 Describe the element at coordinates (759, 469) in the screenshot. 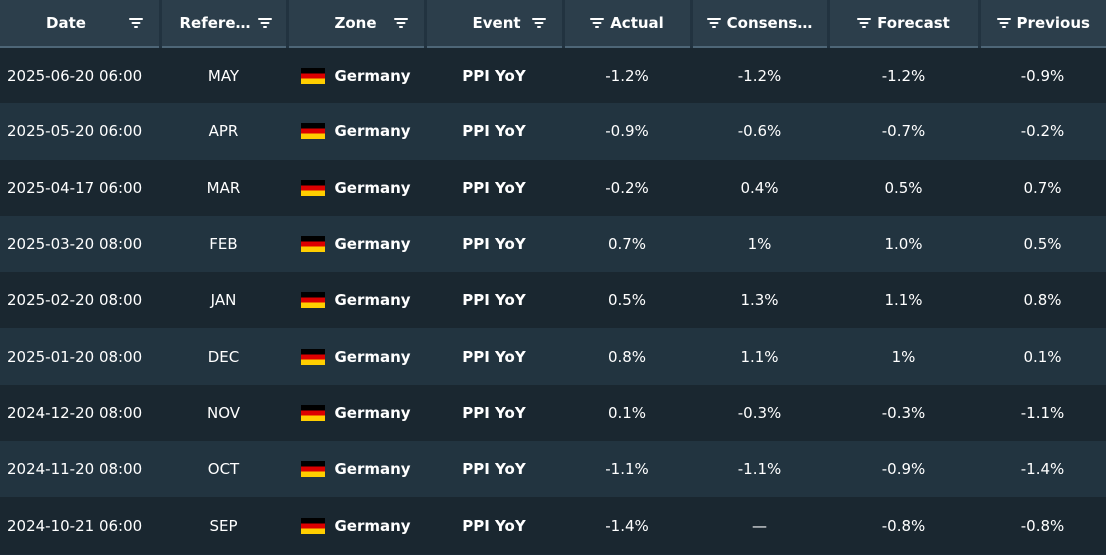

I see `cell-consensus: -1.1%` at that location.